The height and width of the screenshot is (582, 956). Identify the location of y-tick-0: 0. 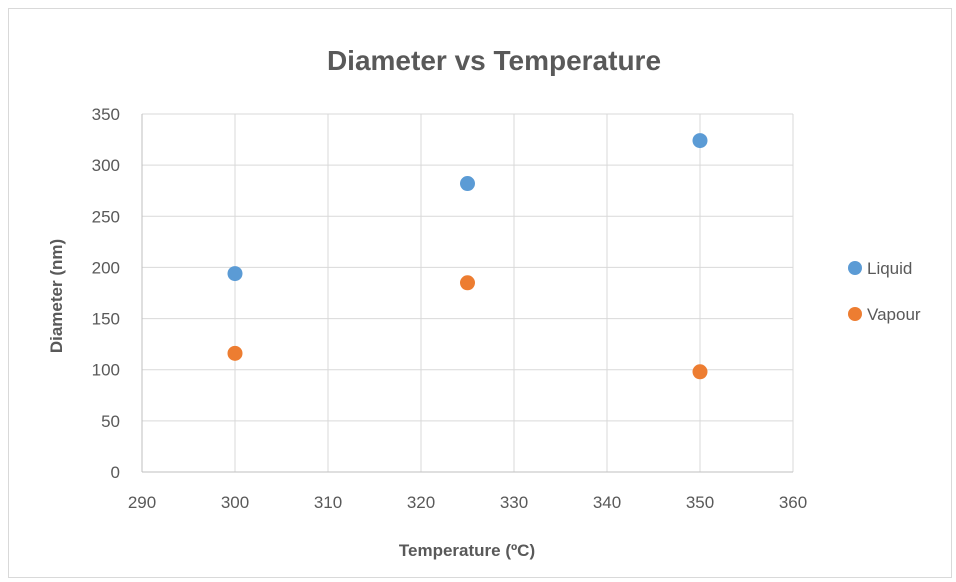
(115, 472).